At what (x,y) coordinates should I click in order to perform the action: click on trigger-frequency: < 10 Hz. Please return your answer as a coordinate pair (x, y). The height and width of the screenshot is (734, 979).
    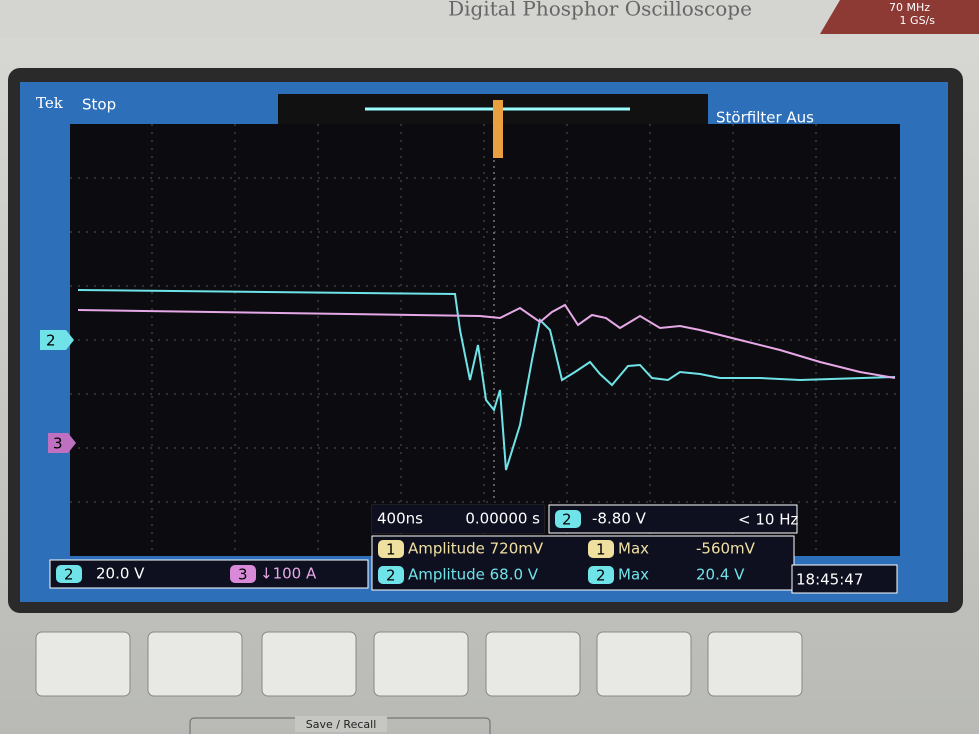
    Looking at the image, I should click on (768, 520).